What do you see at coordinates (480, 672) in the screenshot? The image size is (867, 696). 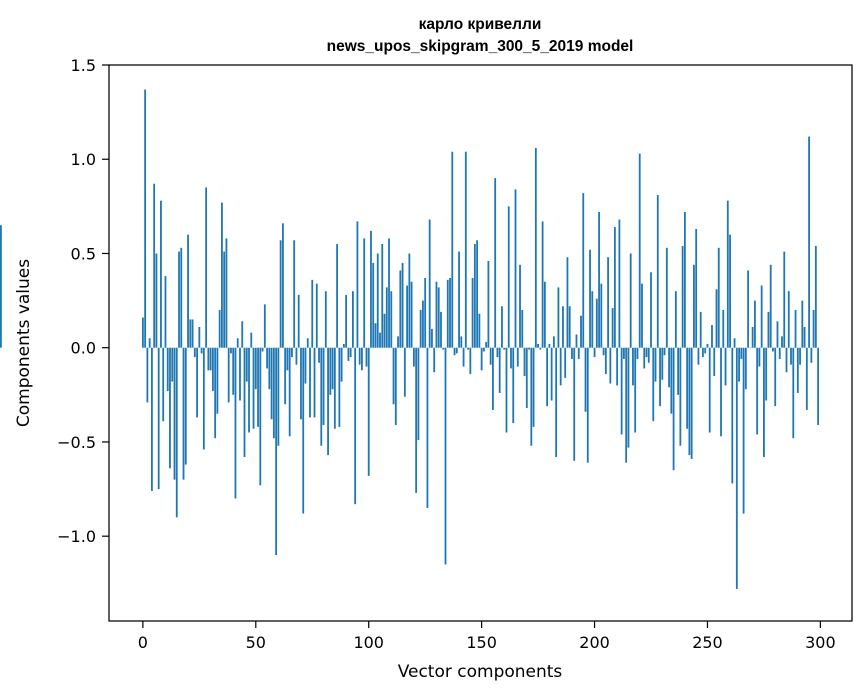 I see `x-axis-label: Vector components` at bounding box center [480, 672].